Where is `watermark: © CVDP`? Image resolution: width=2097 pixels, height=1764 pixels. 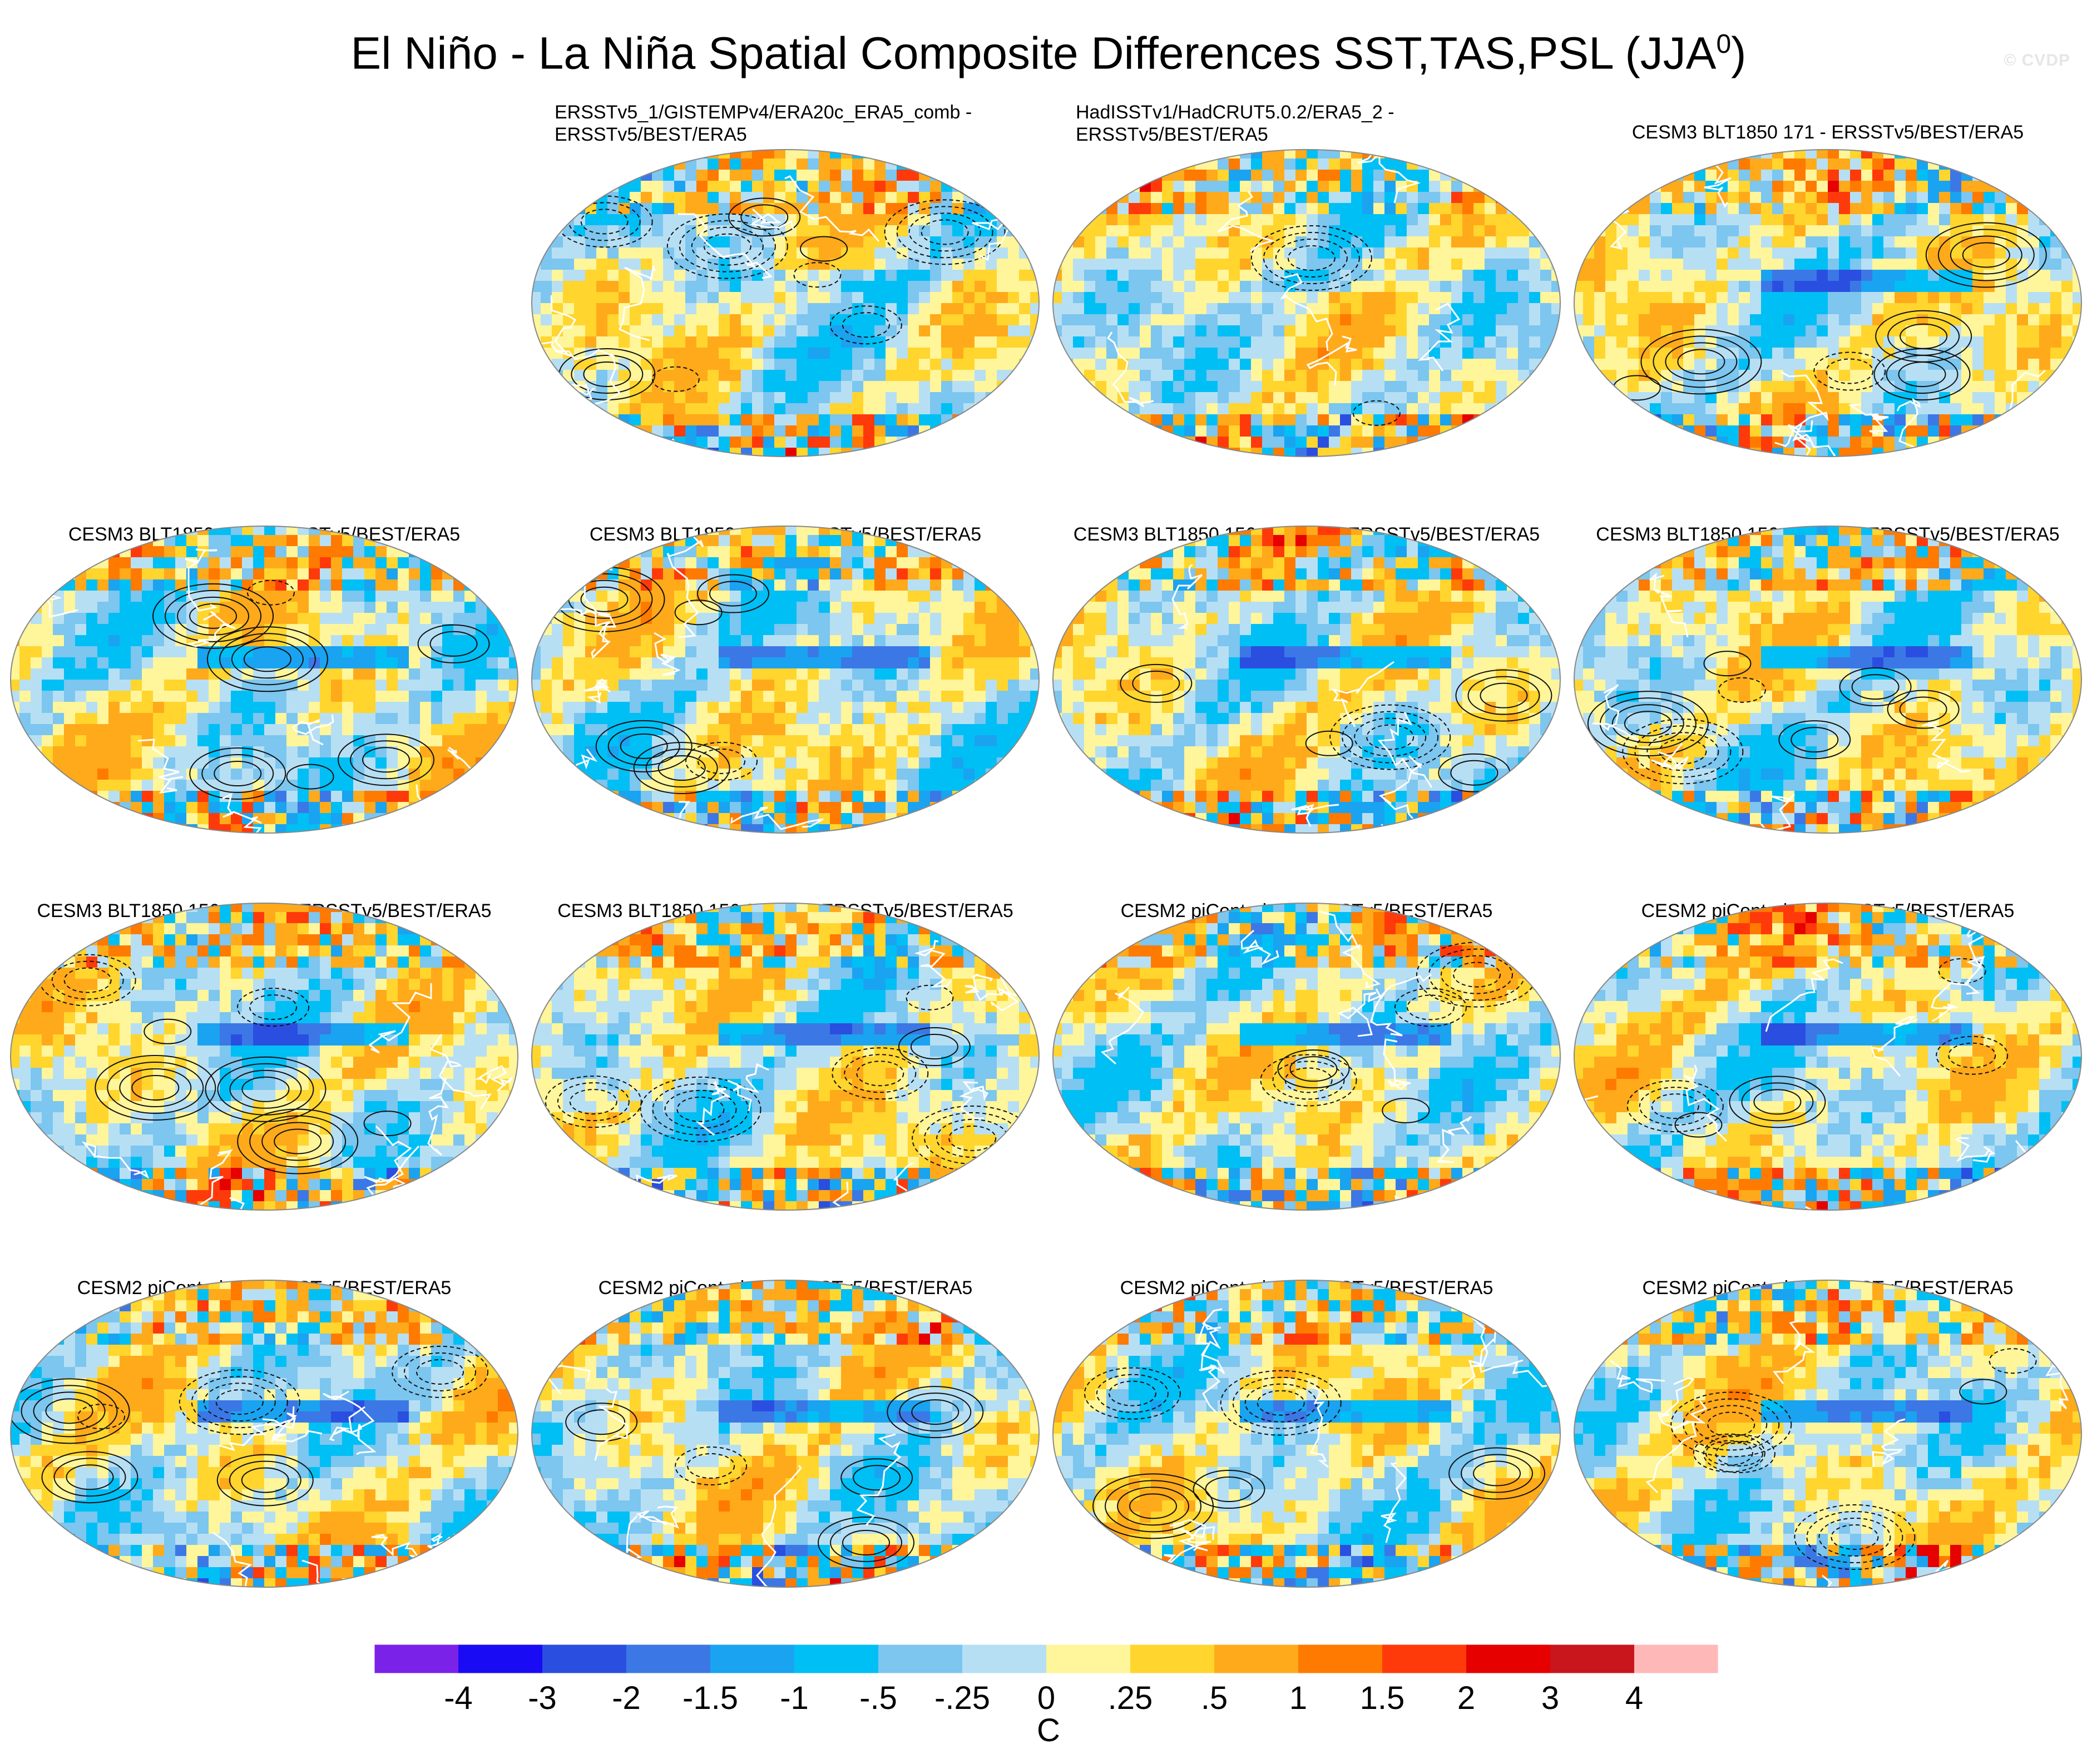
watermark: © CVDP is located at coordinates (2037, 60).